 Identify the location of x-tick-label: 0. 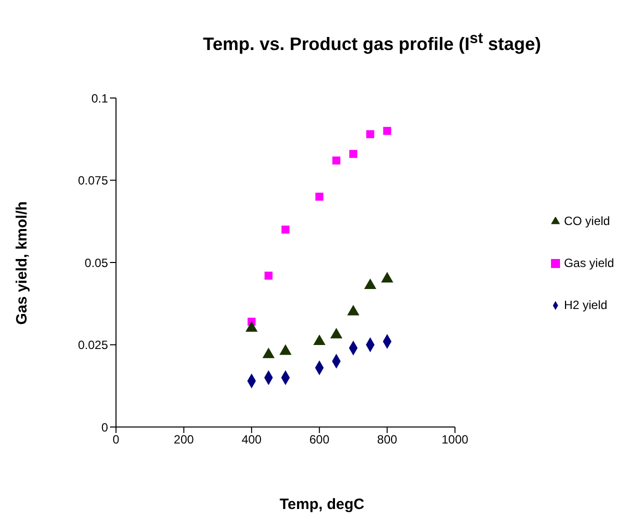
(116, 439).